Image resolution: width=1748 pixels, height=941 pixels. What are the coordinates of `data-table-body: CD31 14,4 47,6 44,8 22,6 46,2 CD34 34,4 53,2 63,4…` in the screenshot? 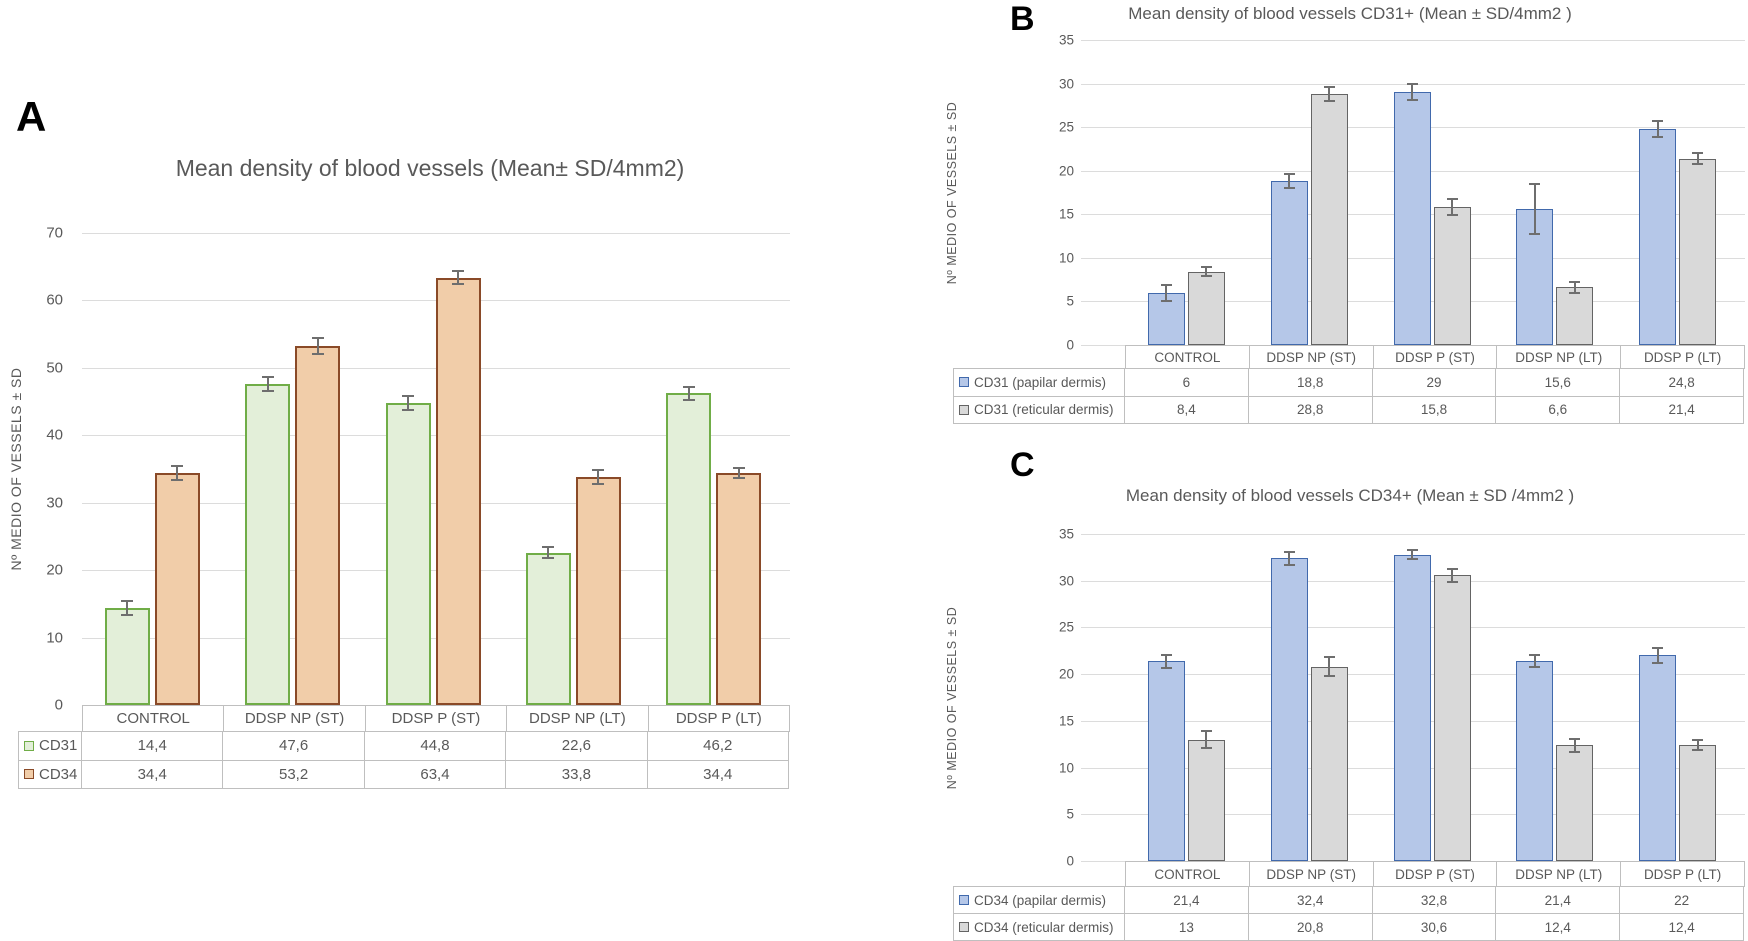 It's located at (403, 760).